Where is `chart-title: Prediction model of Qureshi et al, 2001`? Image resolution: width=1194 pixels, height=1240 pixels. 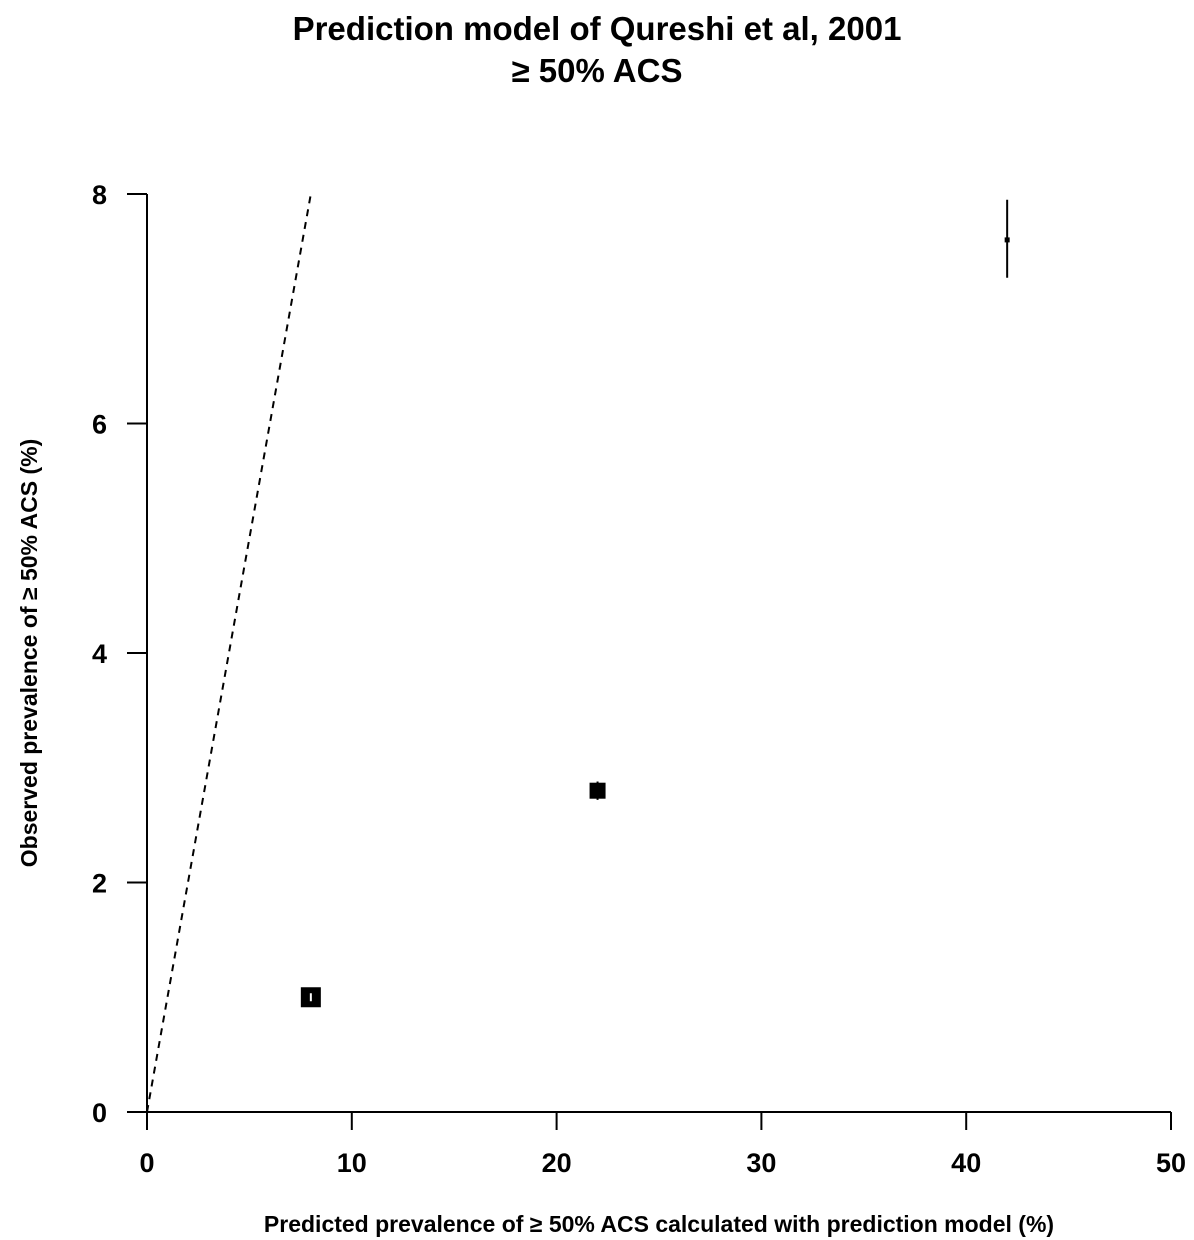
chart-title: Prediction model of Qureshi et al, 2001 is located at coordinates (597, 28).